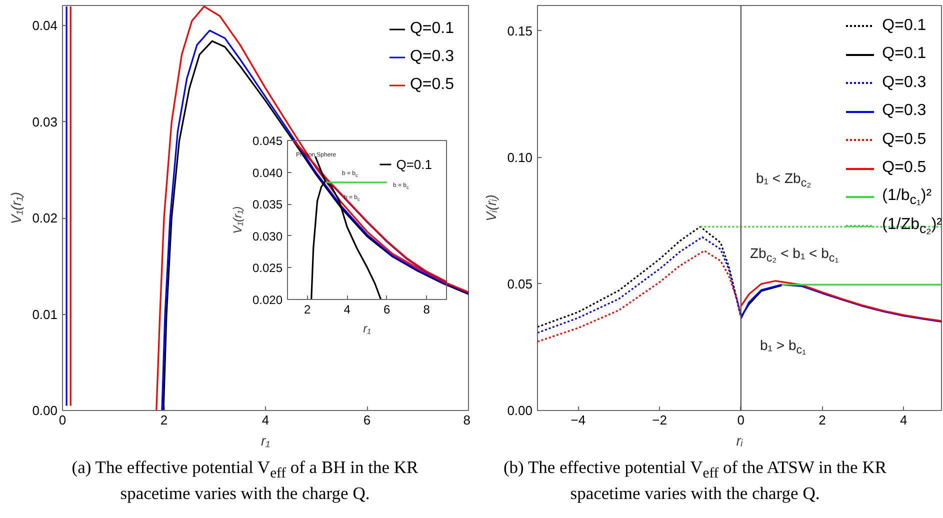 The height and width of the screenshot is (518, 943). I want to click on y-tick-label: 0.020, so click(267, 300).